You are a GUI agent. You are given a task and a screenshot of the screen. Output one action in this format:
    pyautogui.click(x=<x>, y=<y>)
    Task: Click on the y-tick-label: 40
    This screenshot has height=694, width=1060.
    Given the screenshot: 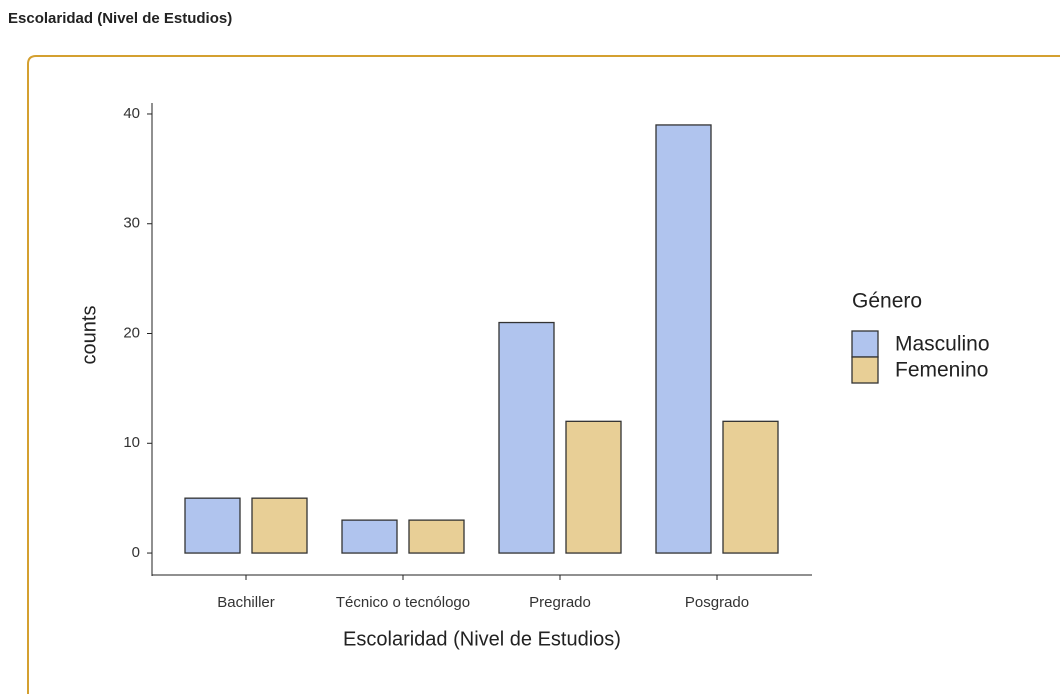 What is the action you would take?
    pyautogui.click(x=131, y=113)
    